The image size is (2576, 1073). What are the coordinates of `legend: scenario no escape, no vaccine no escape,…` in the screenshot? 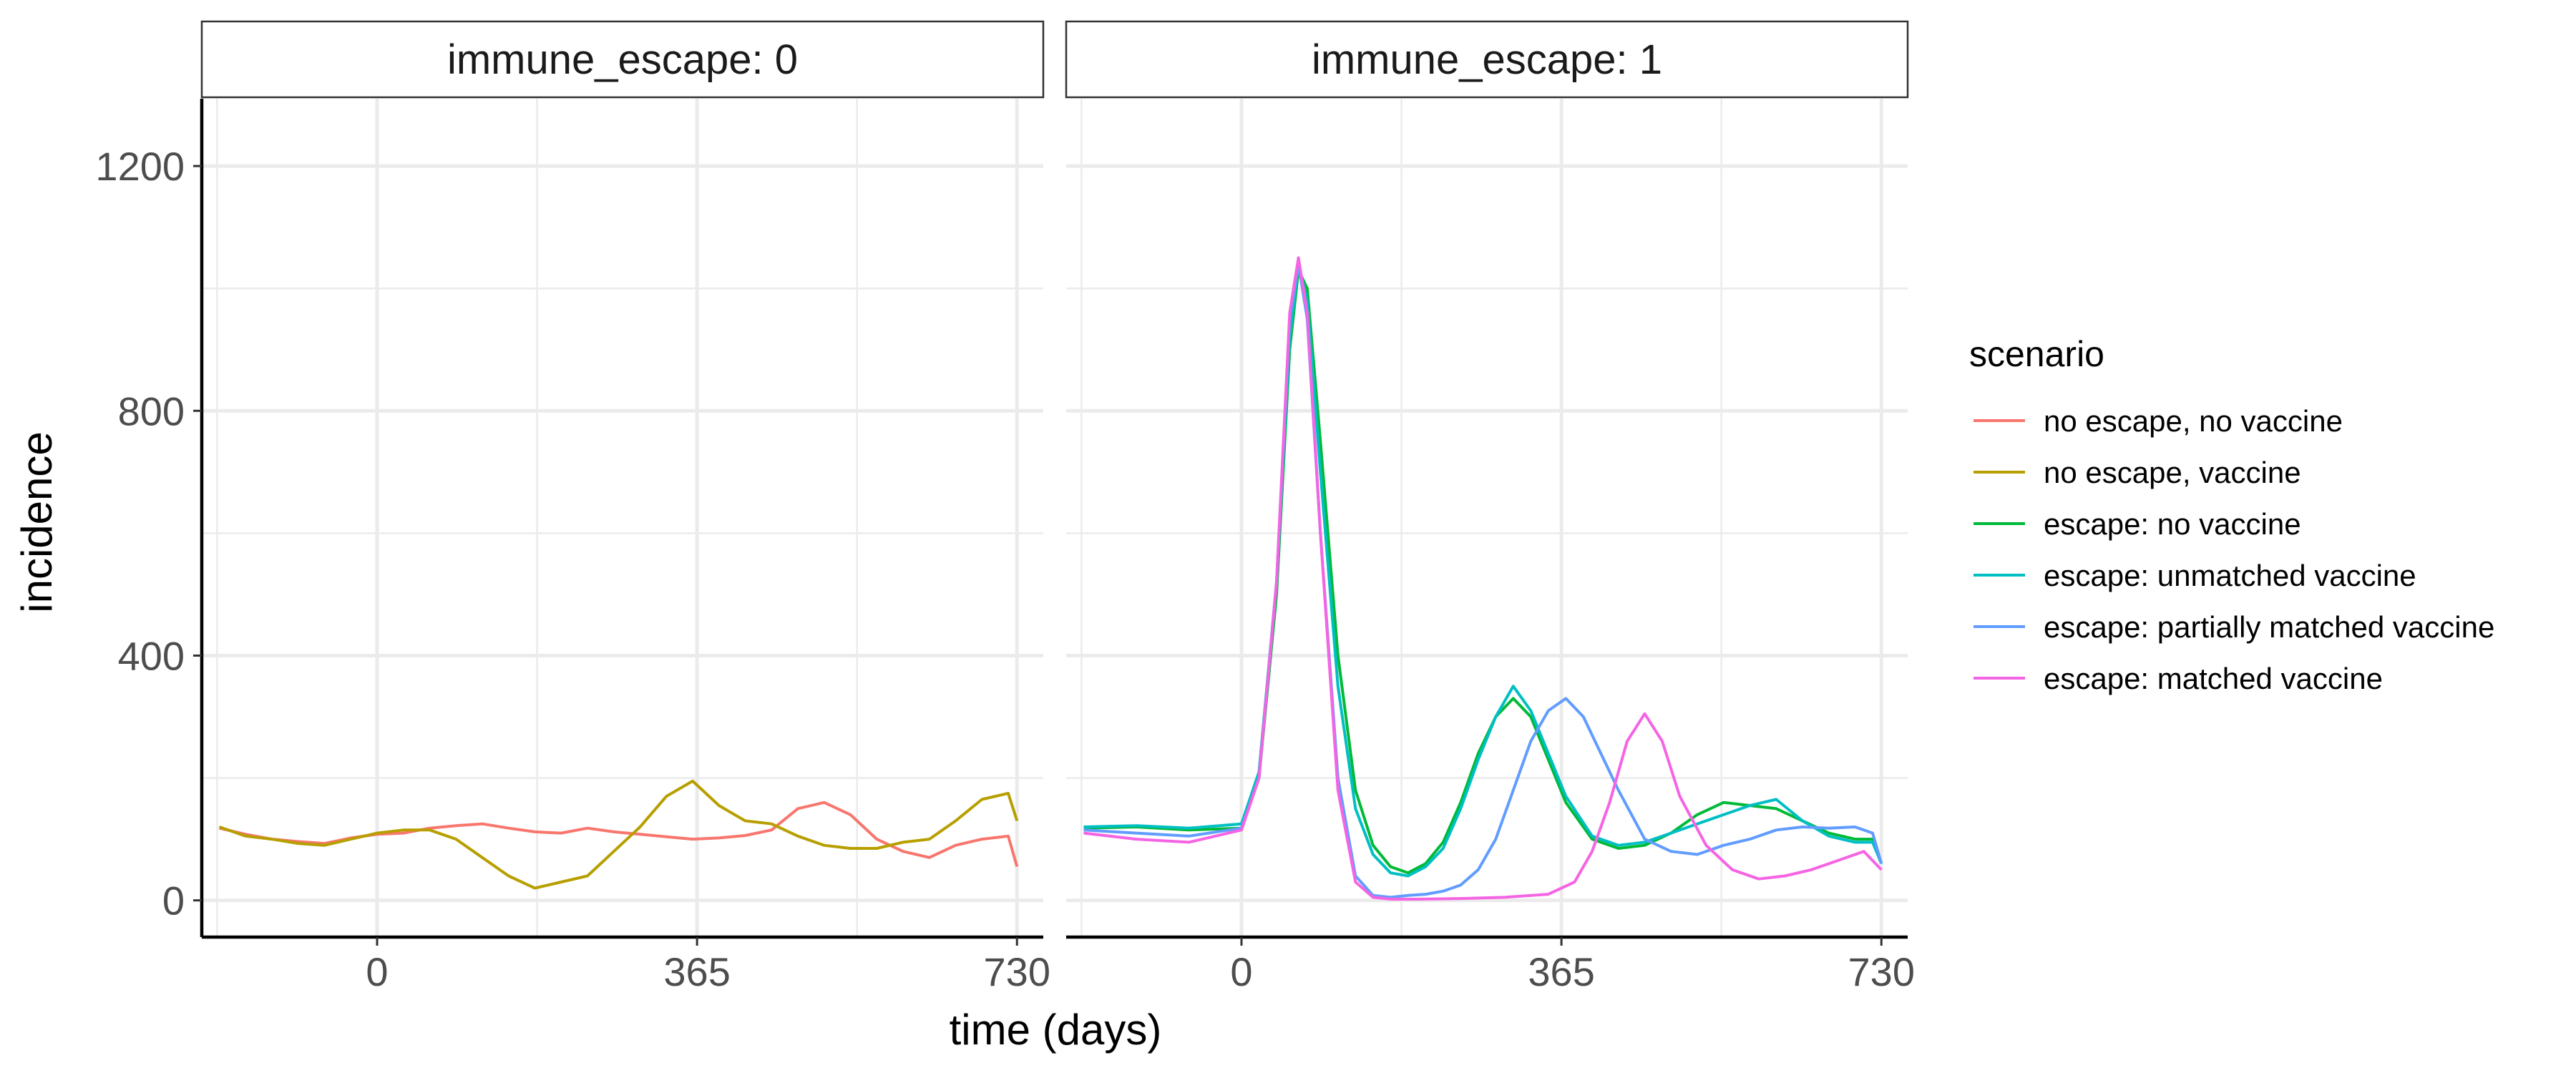 It's located at (2231, 514).